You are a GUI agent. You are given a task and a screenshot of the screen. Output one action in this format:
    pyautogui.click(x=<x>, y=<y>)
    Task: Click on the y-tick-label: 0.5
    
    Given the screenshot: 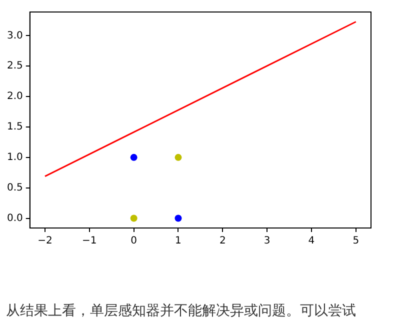 What is the action you would take?
    pyautogui.click(x=14, y=188)
    